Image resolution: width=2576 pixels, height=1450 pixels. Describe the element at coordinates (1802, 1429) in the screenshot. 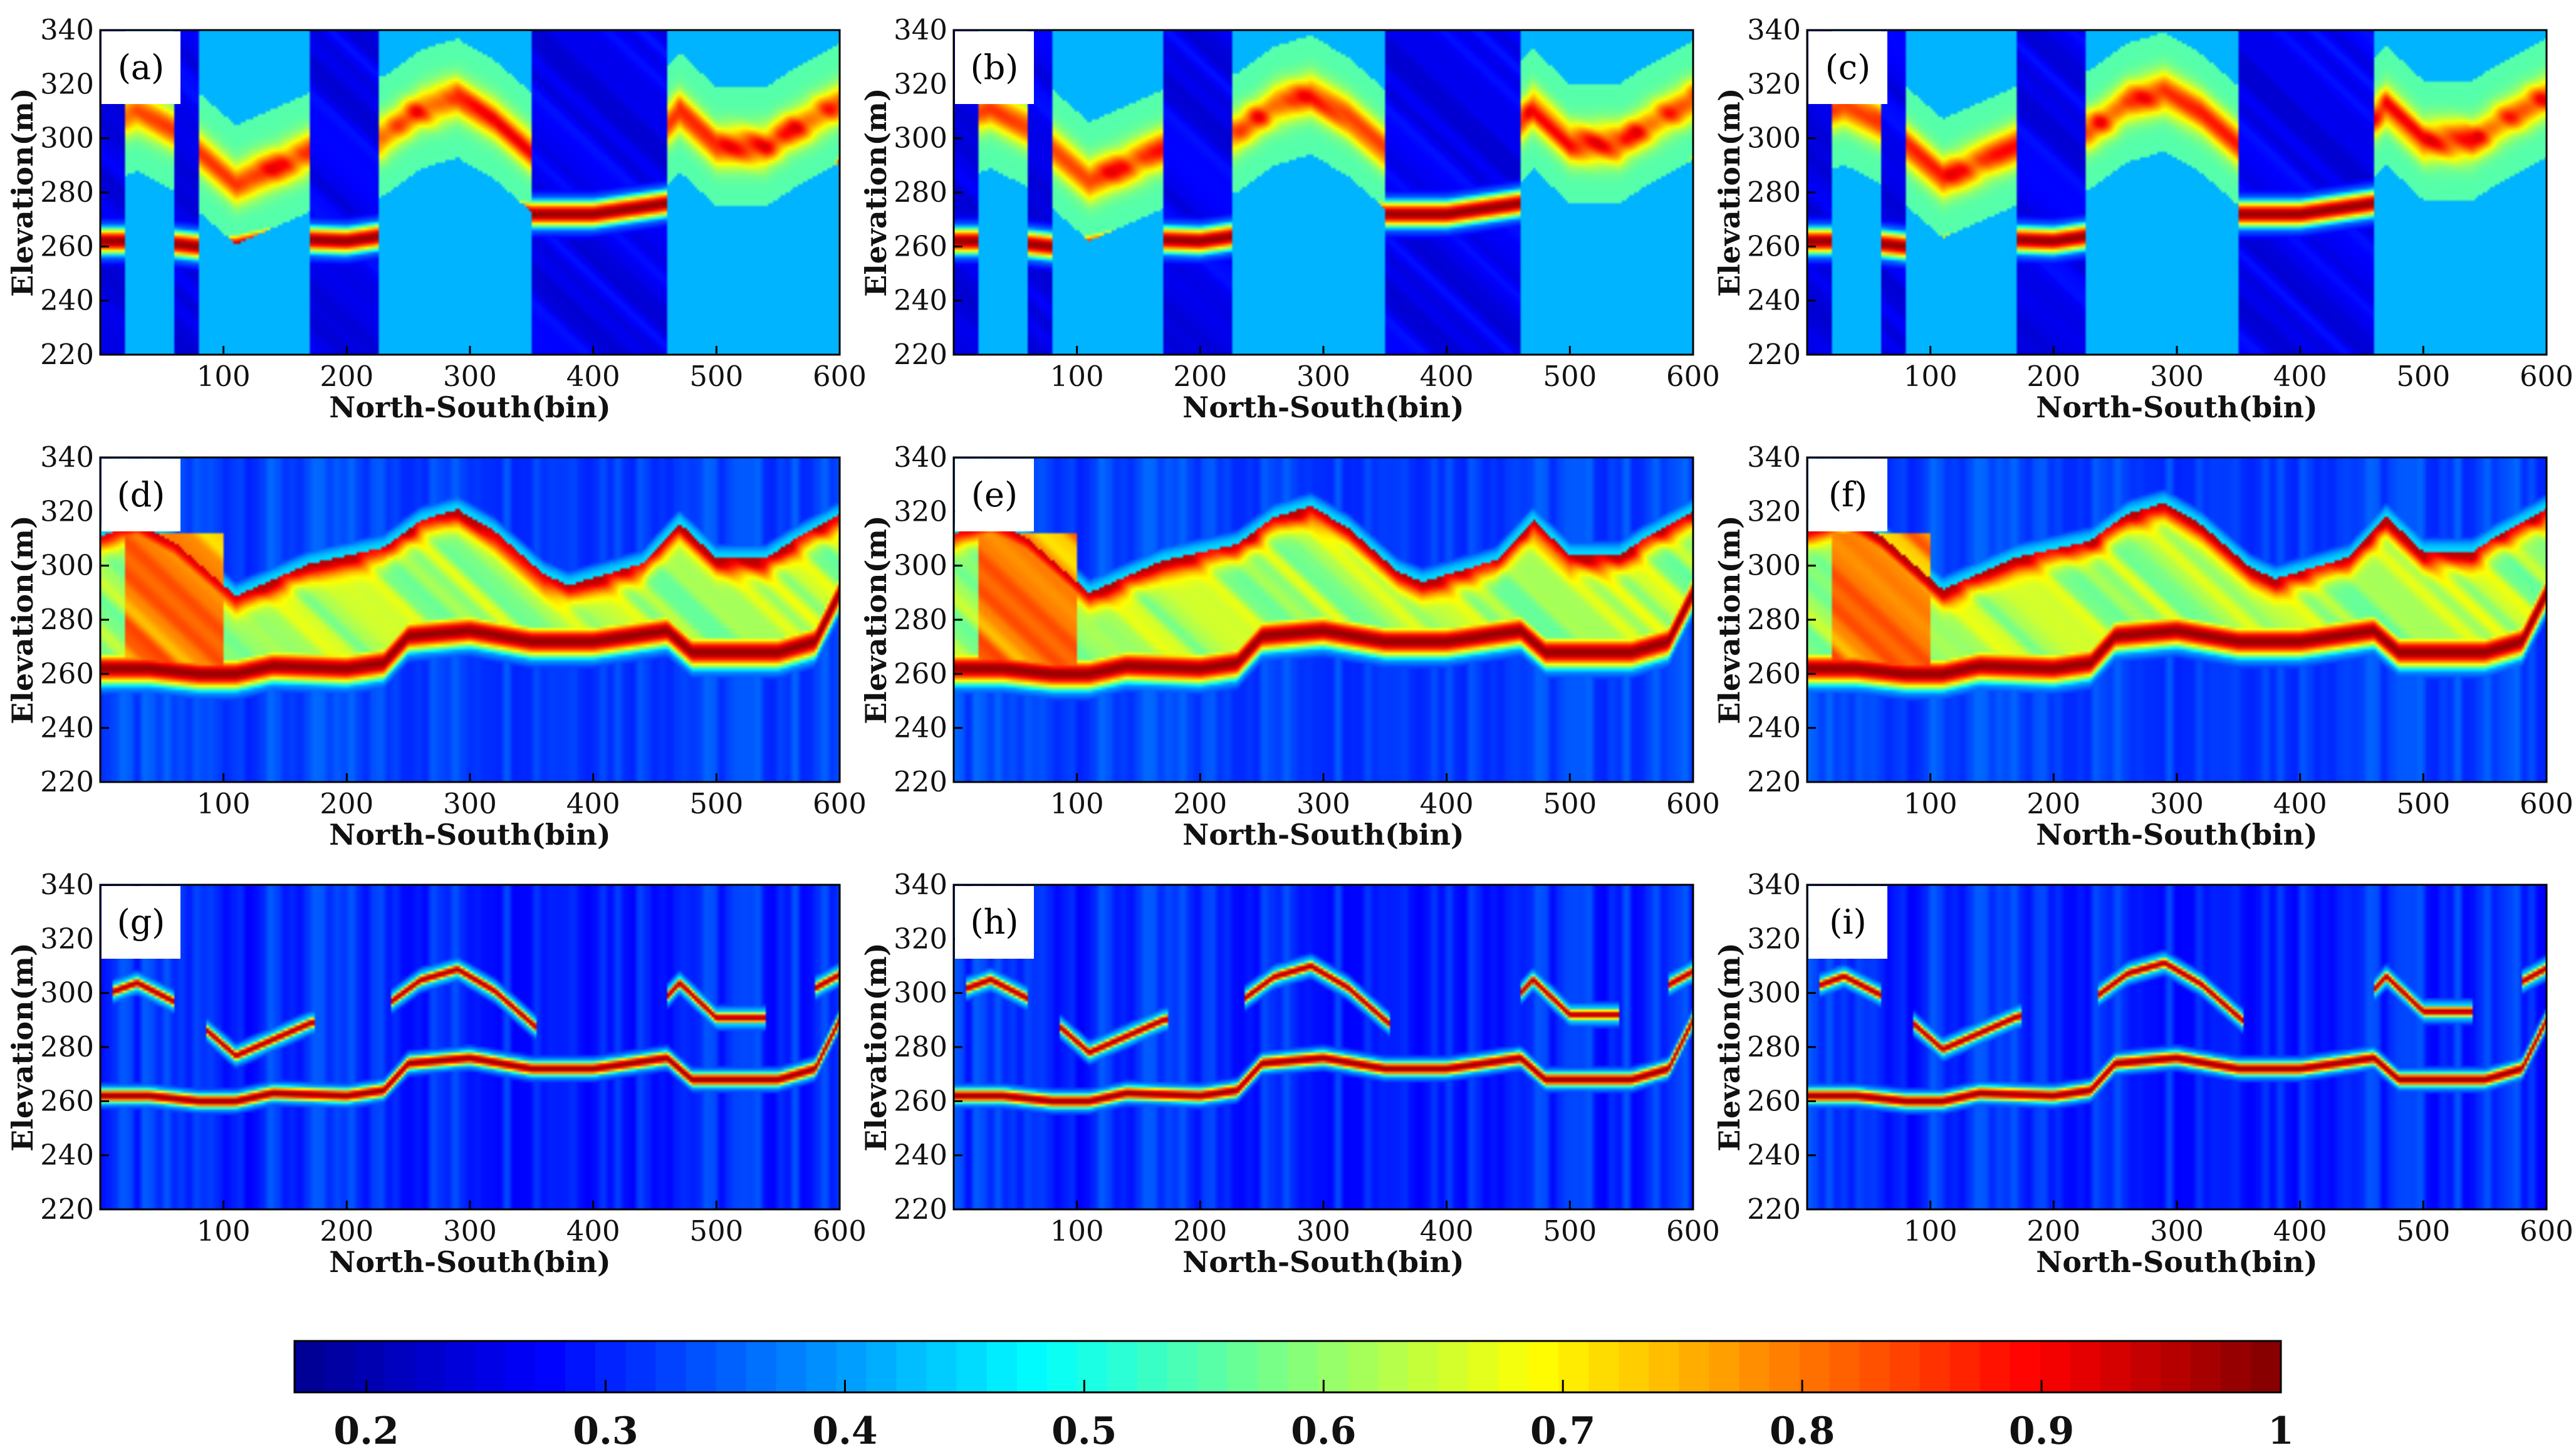

I see `colorbar-tick-label: 0.8` at that location.